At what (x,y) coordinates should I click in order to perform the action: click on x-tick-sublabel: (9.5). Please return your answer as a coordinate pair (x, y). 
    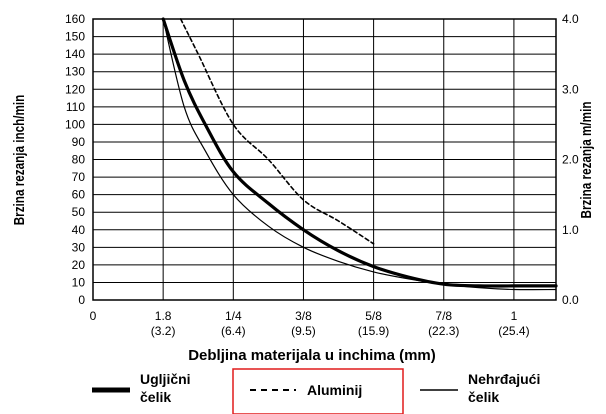
    Looking at the image, I should click on (303, 331).